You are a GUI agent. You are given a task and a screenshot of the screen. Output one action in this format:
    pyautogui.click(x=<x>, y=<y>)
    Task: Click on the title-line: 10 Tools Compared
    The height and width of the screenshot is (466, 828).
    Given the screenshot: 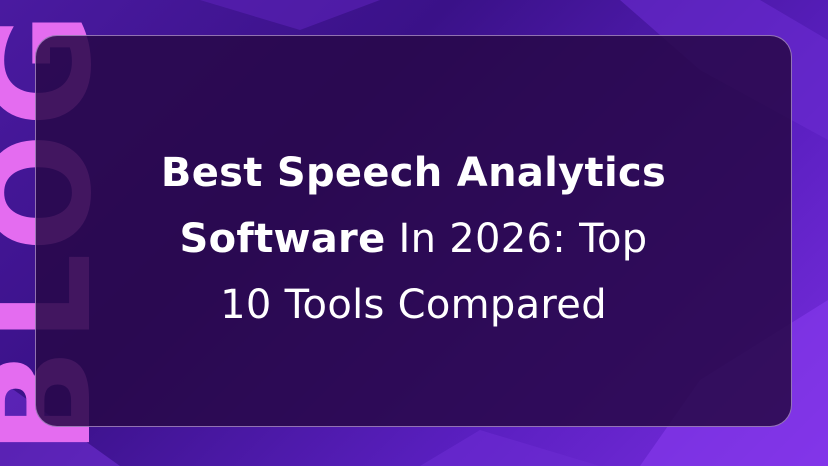 What is the action you would take?
    pyautogui.click(x=413, y=305)
    